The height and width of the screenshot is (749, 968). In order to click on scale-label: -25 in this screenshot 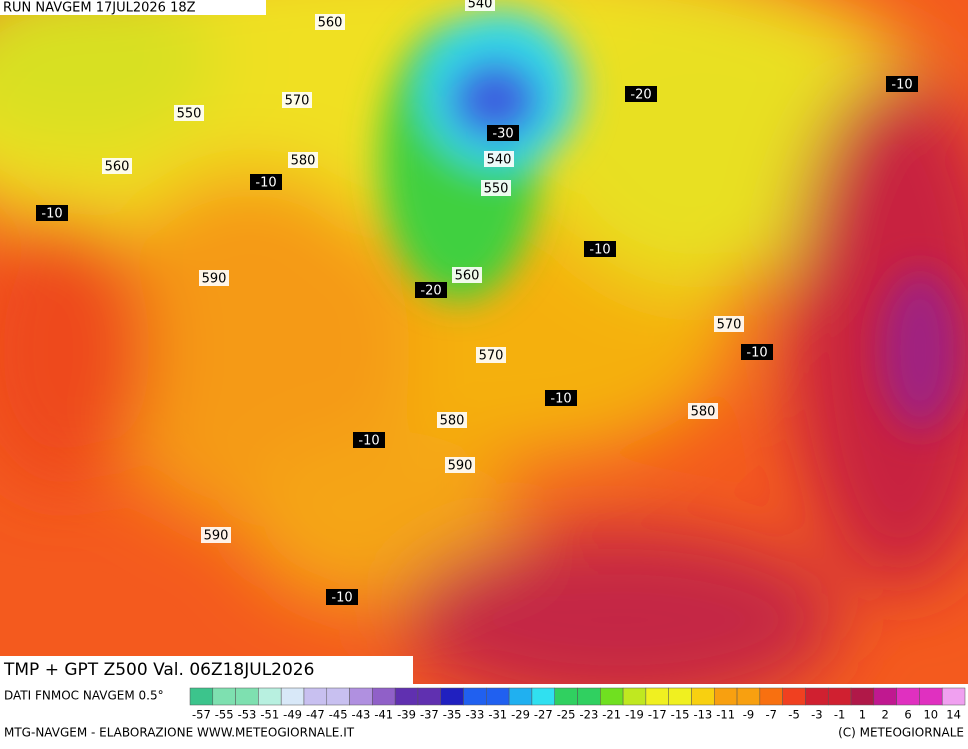, I will do `click(566, 715)`.